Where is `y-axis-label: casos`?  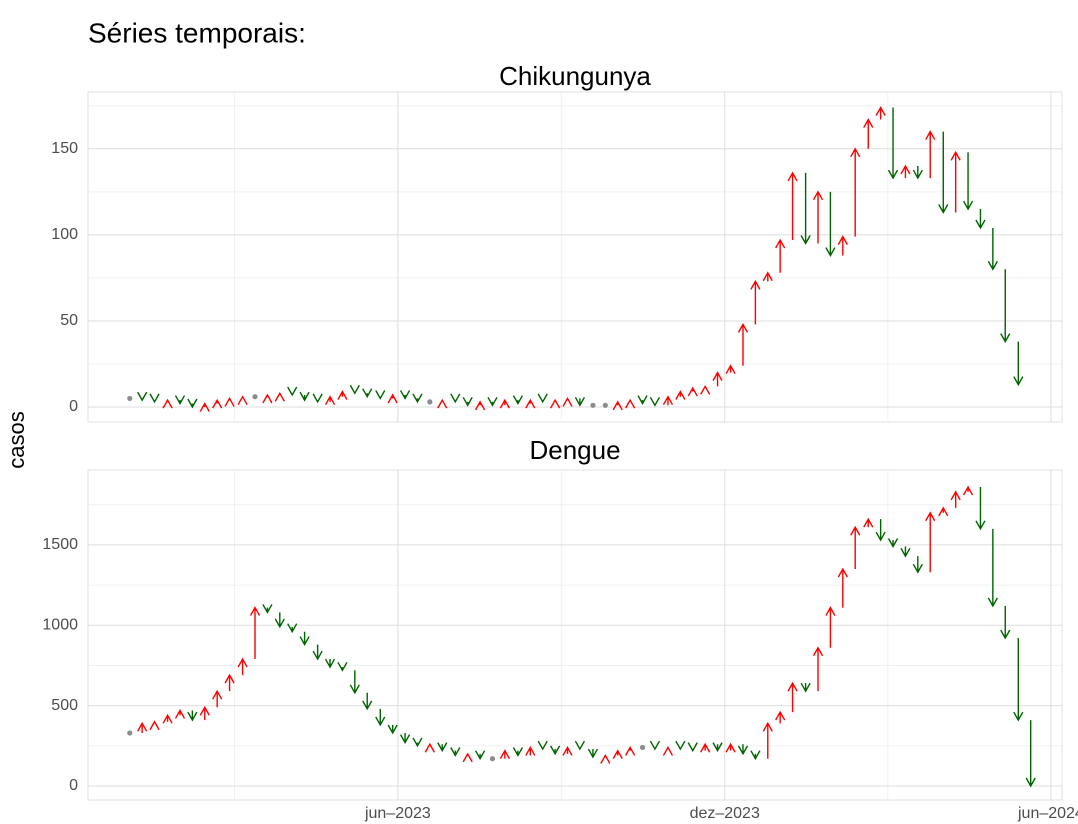
y-axis-label: casos is located at coordinates (16, 439).